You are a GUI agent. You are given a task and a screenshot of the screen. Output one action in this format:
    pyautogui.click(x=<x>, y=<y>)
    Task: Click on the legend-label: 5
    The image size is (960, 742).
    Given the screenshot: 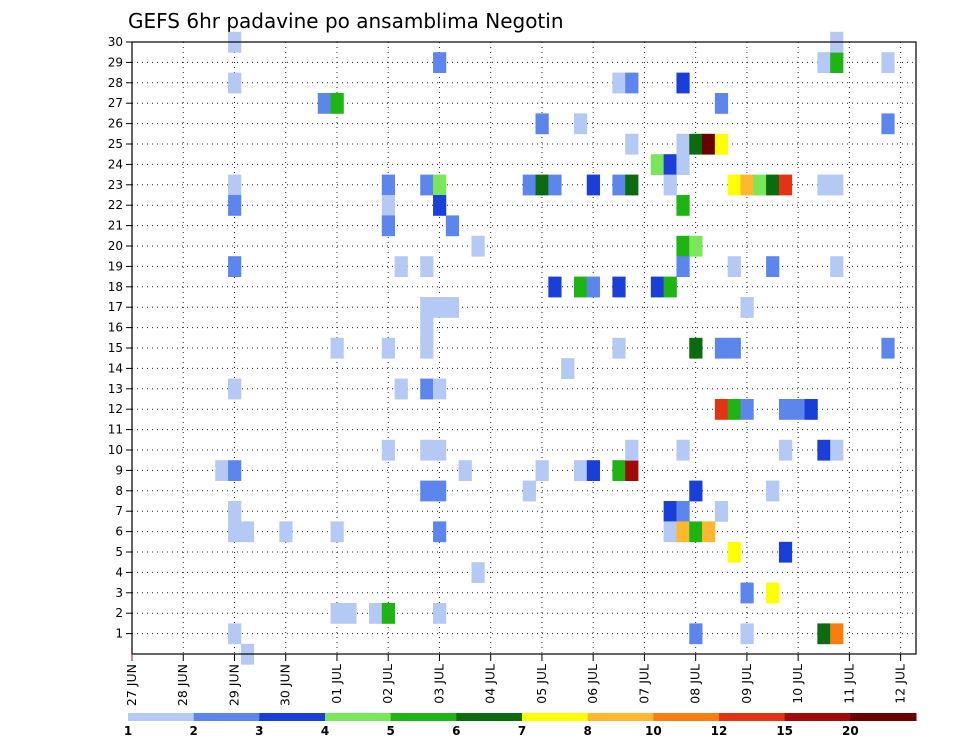 What is the action you would take?
    pyautogui.click(x=390, y=731)
    